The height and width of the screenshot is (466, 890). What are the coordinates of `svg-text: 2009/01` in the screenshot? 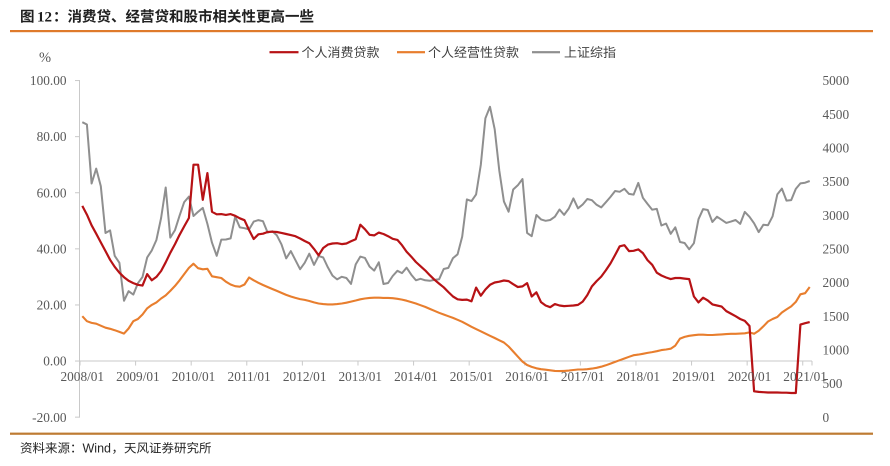 It's located at (138, 376).